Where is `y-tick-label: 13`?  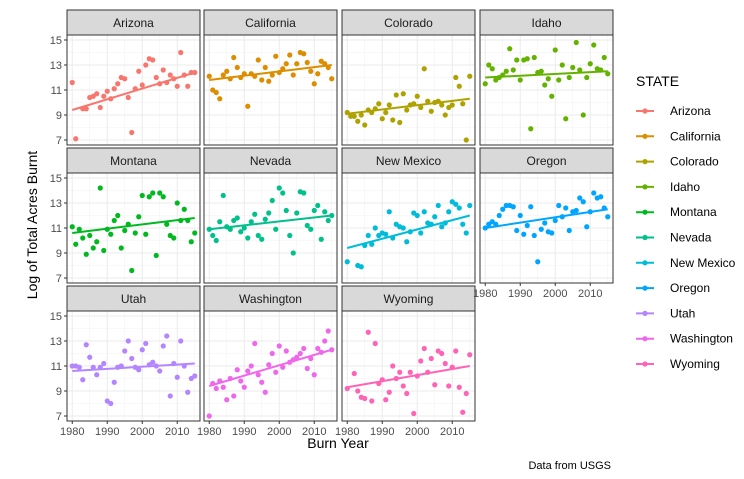
y-tick-label: 13 is located at coordinates (56, 66).